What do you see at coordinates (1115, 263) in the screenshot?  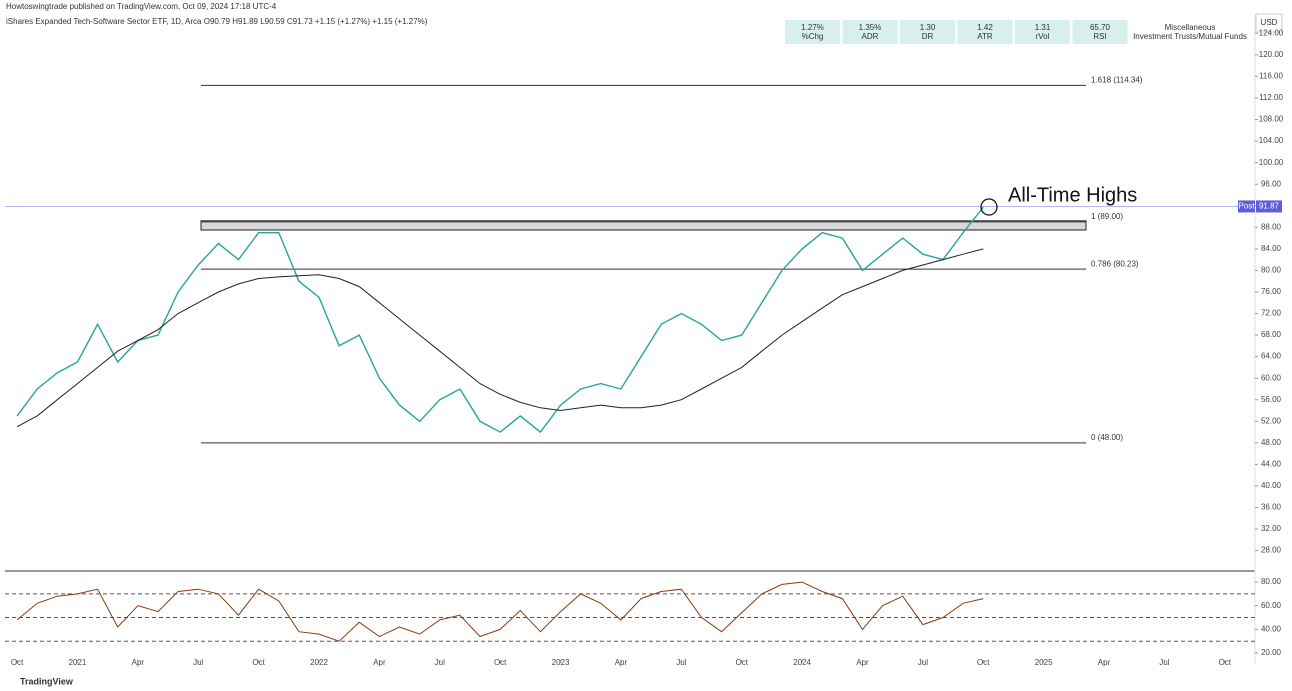 I see `fib-label: 0.786 (80.23)` at bounding box center [1115, 263].